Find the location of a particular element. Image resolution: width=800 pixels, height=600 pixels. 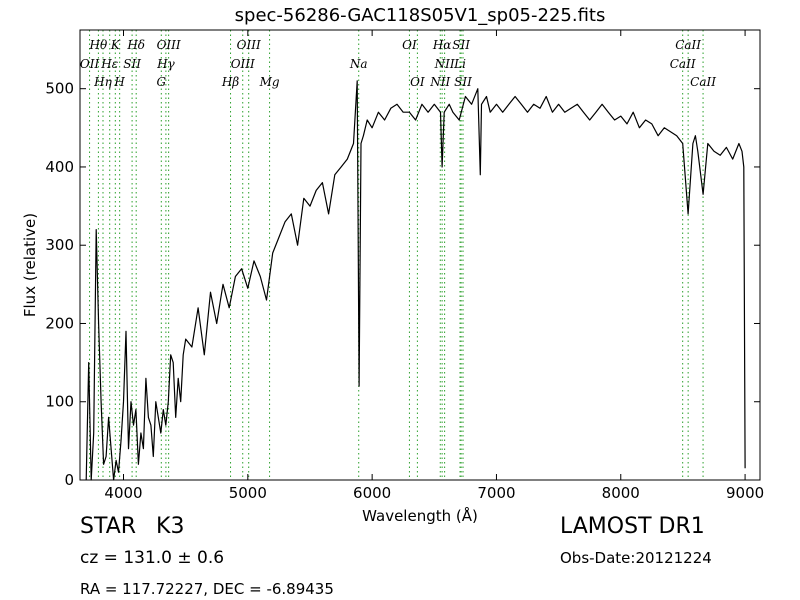

x-tick-label: 6000 is located at coordinates (372, 493).